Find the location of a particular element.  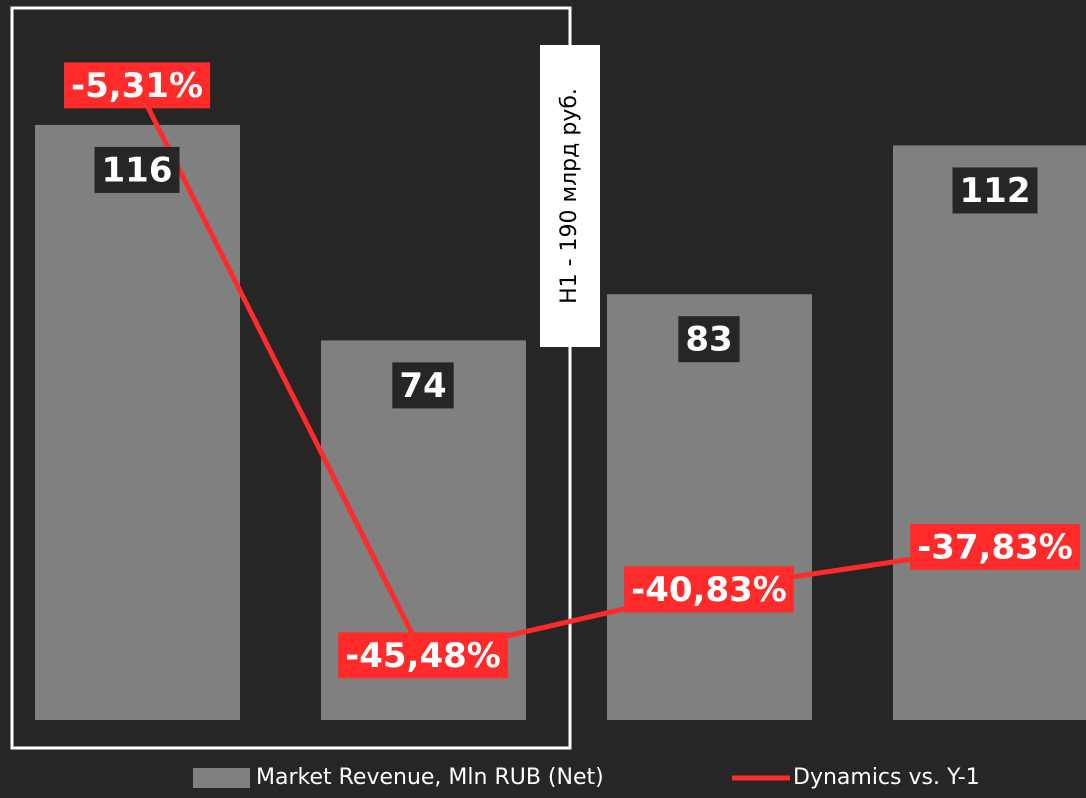

annotation: H1 - 190 млрд руб. is located at coordinates (569, 196).